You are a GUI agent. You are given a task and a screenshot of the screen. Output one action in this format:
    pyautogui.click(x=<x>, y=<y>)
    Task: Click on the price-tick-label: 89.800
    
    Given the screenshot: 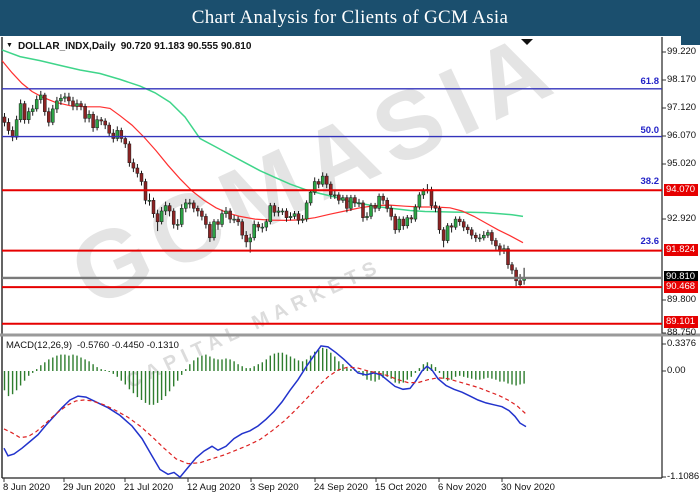 What is the action you would take?
    pyautogui.click(x=682, y=299)
    